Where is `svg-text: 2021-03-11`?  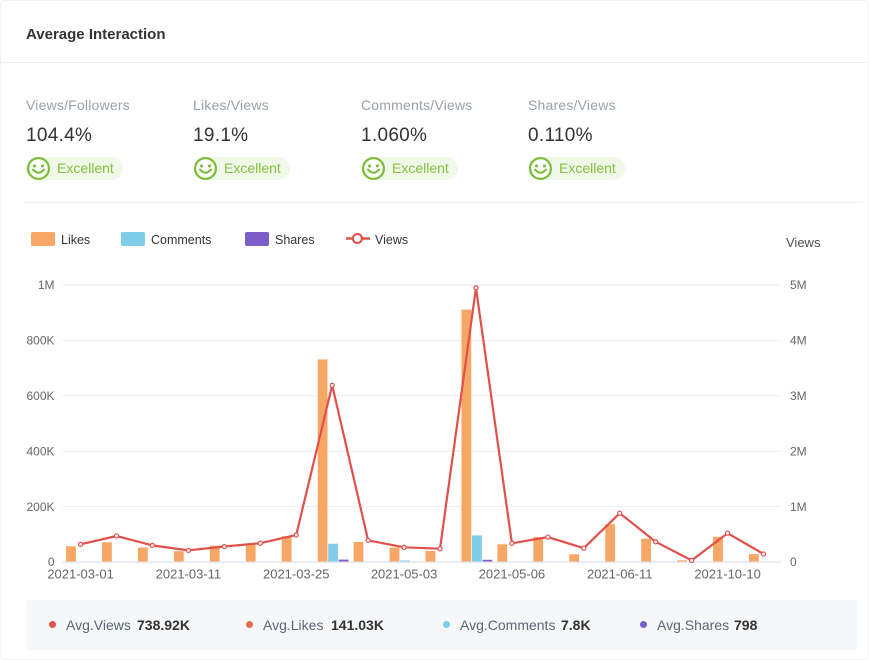
svg-text: 2021-03-11 is located at coordinates (189, 574).